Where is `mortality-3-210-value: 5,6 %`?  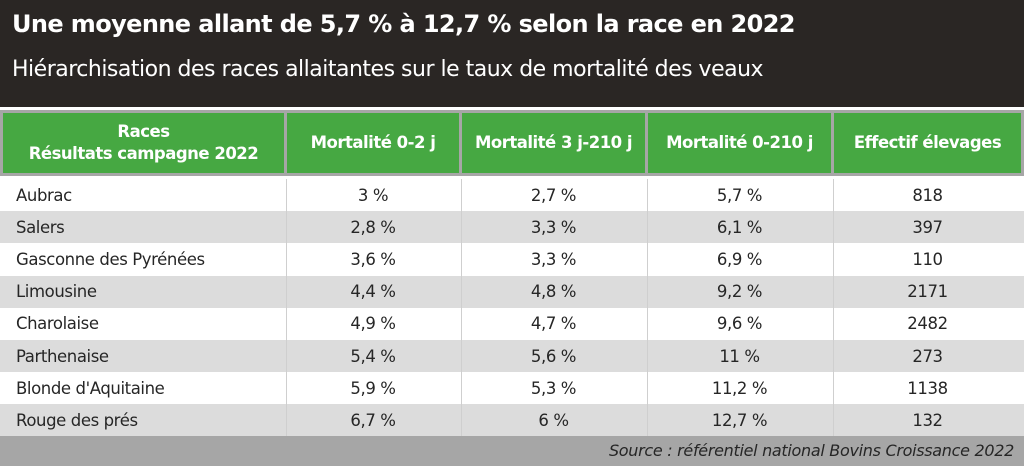 mortality-3-210-value: 5,6 % is located at coordinates (553, 356).